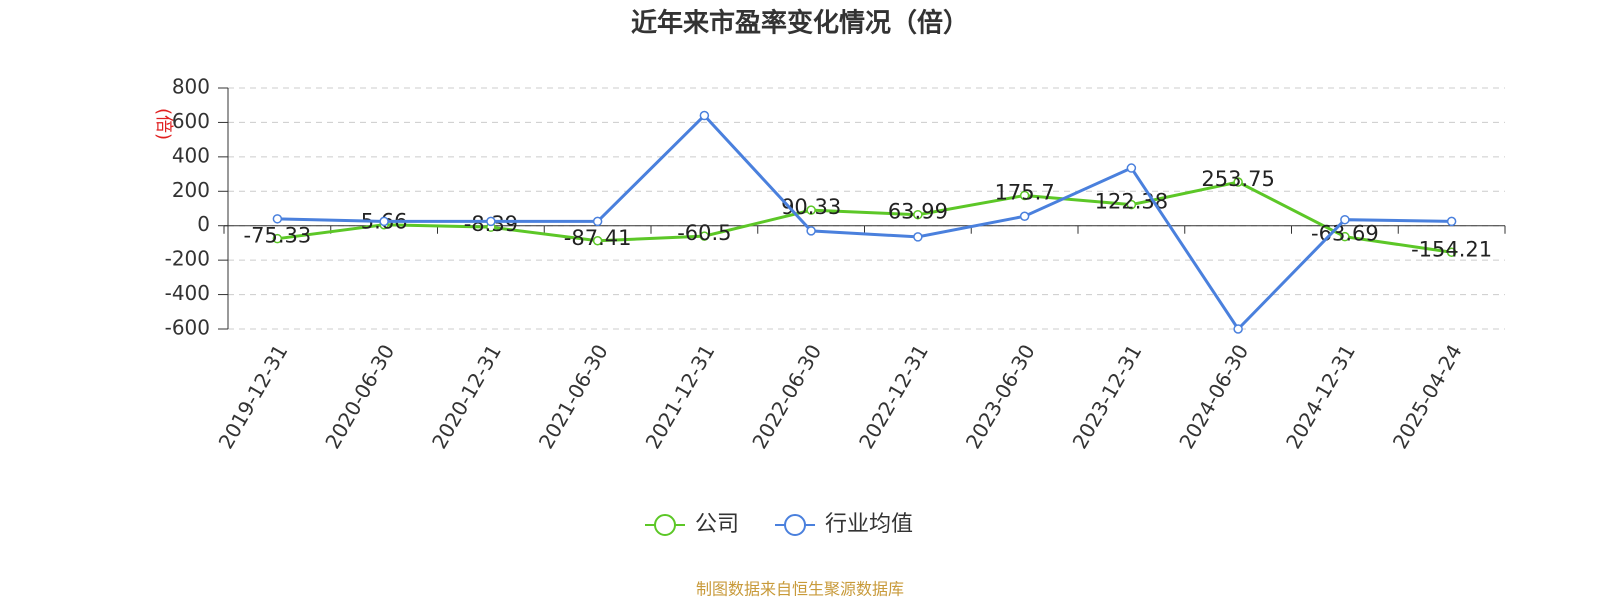 The image size is (1600, 604). I want to click on data-label: -60.5, so click(704, 233).